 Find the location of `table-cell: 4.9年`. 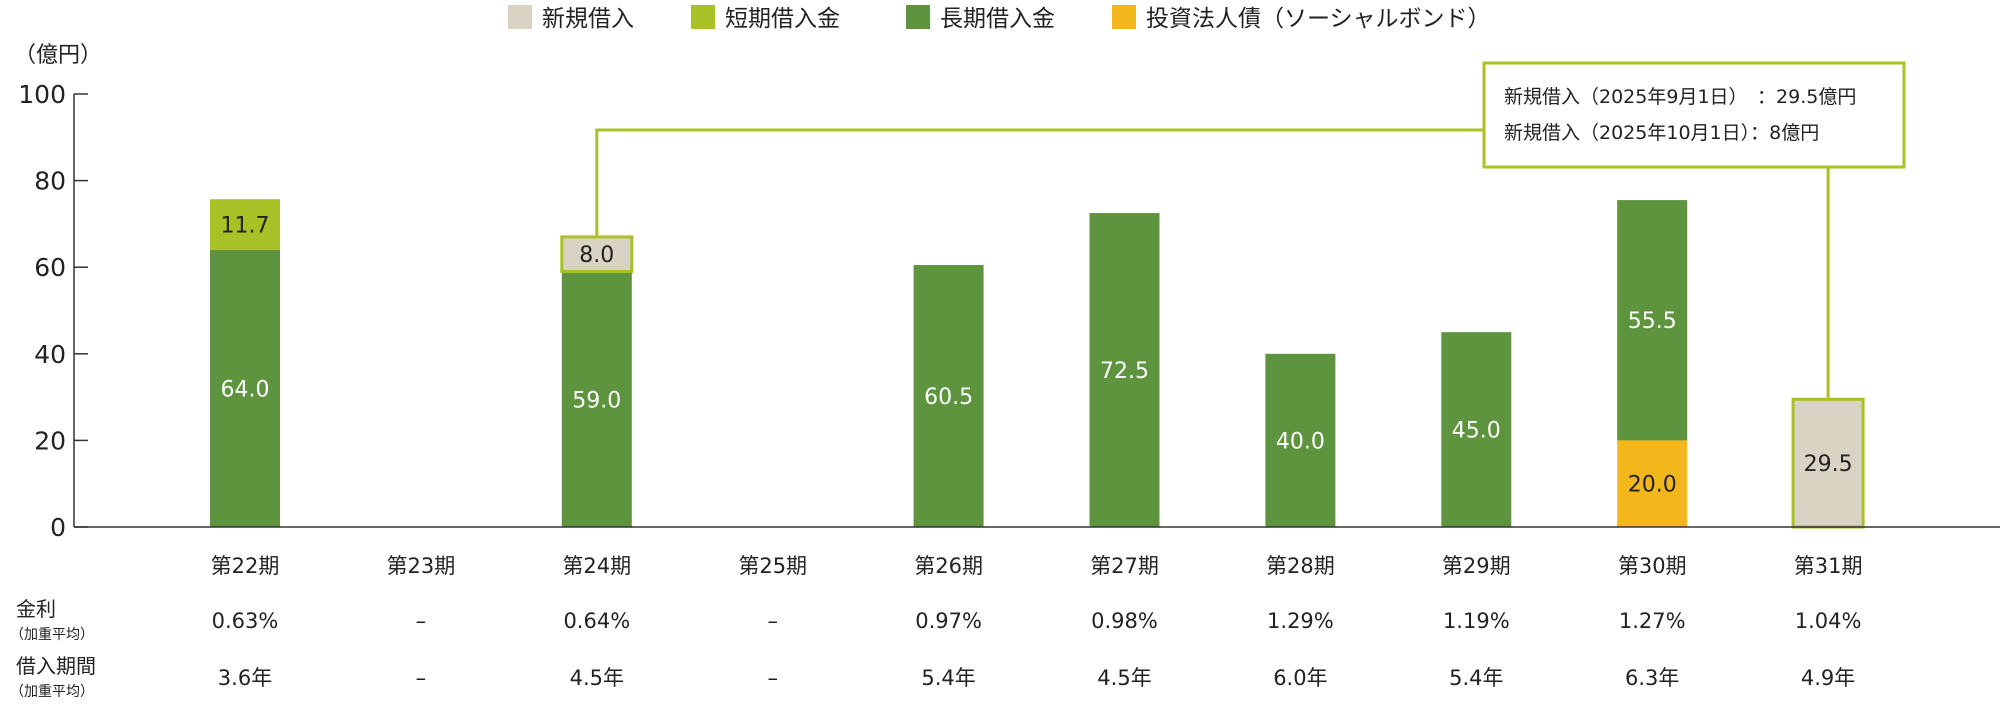

table-cell: 4.9年 is located at coordinates (1828, 678).